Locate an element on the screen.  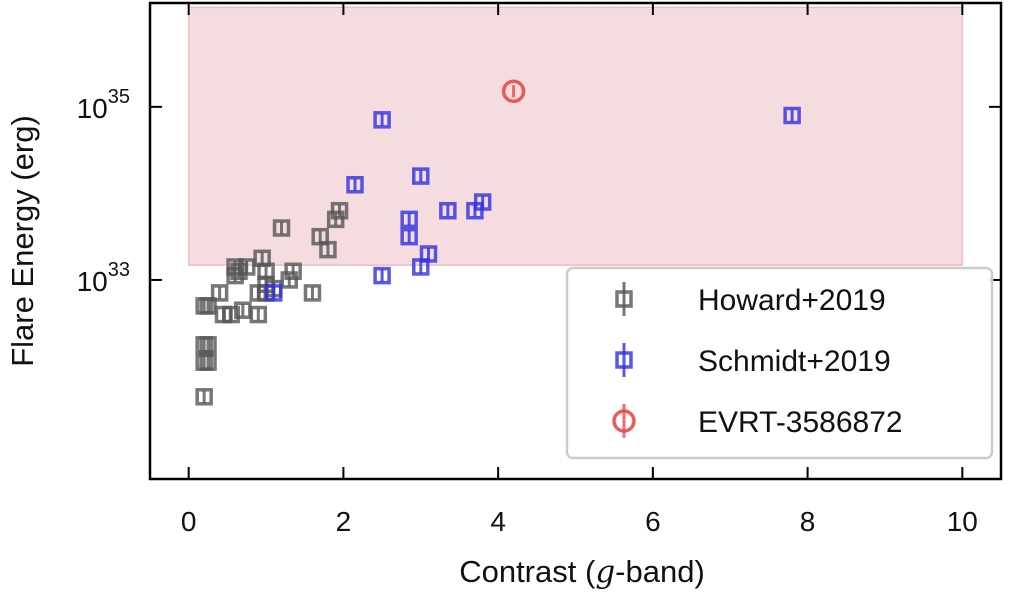
legend-box is located at coordinates (779, 363).